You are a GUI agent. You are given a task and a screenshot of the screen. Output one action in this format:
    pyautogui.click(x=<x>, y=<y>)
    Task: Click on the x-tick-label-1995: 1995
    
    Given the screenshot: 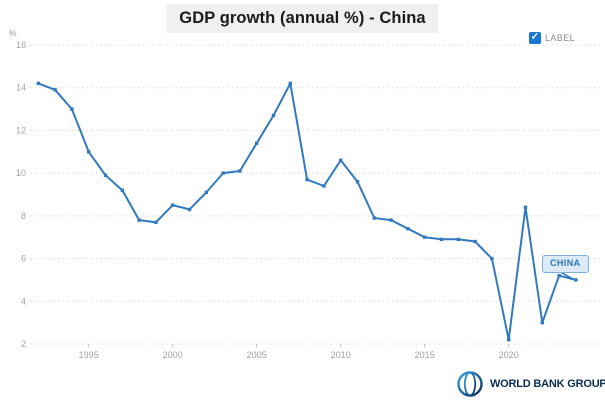 What is the action you would take?
    pyautogui.click(x=89, y=355)
    